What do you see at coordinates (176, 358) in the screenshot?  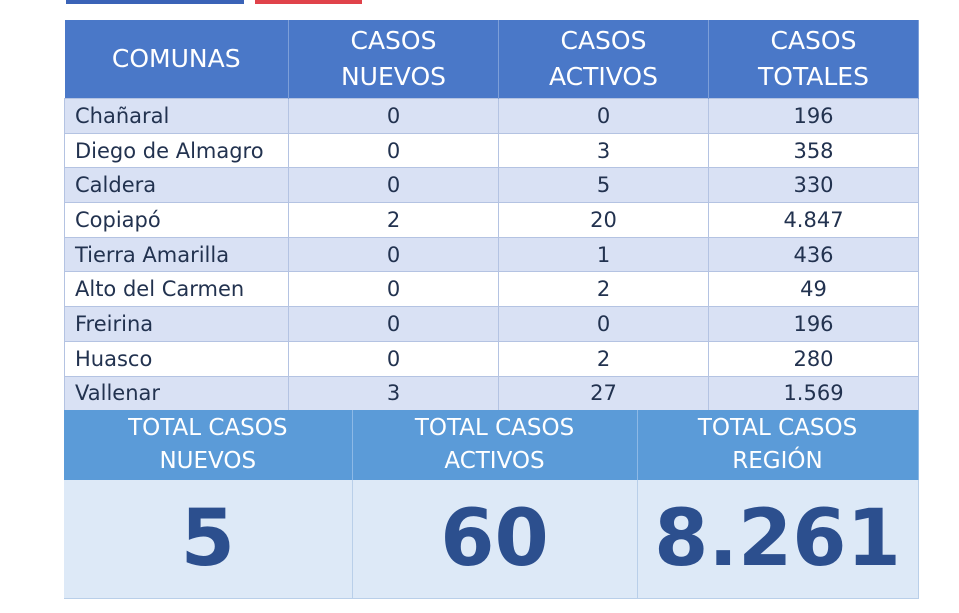 I see `commune-name: Huasco` at bounding box center [176, 358].